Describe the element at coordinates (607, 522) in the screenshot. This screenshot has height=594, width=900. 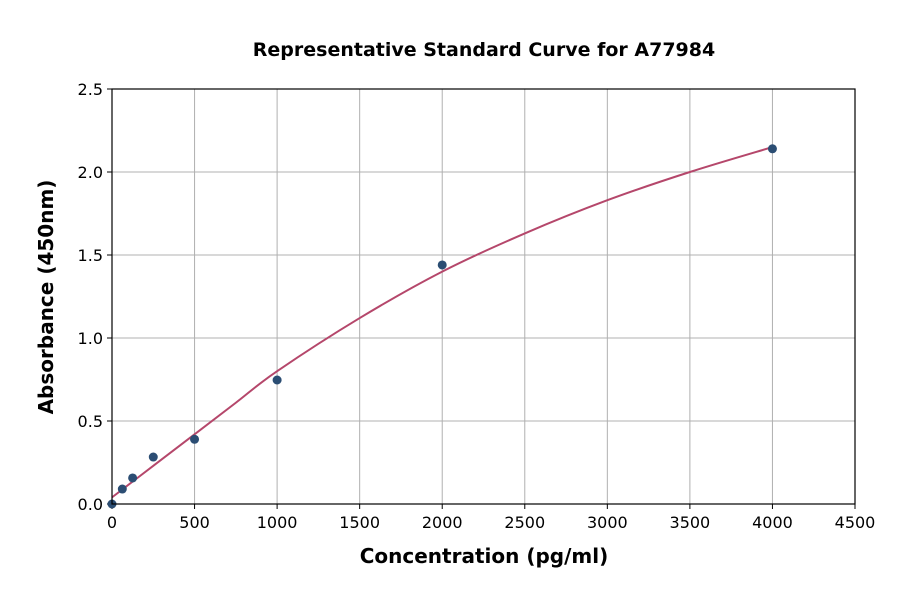
I see `x-tick-label: 3000` at that location.